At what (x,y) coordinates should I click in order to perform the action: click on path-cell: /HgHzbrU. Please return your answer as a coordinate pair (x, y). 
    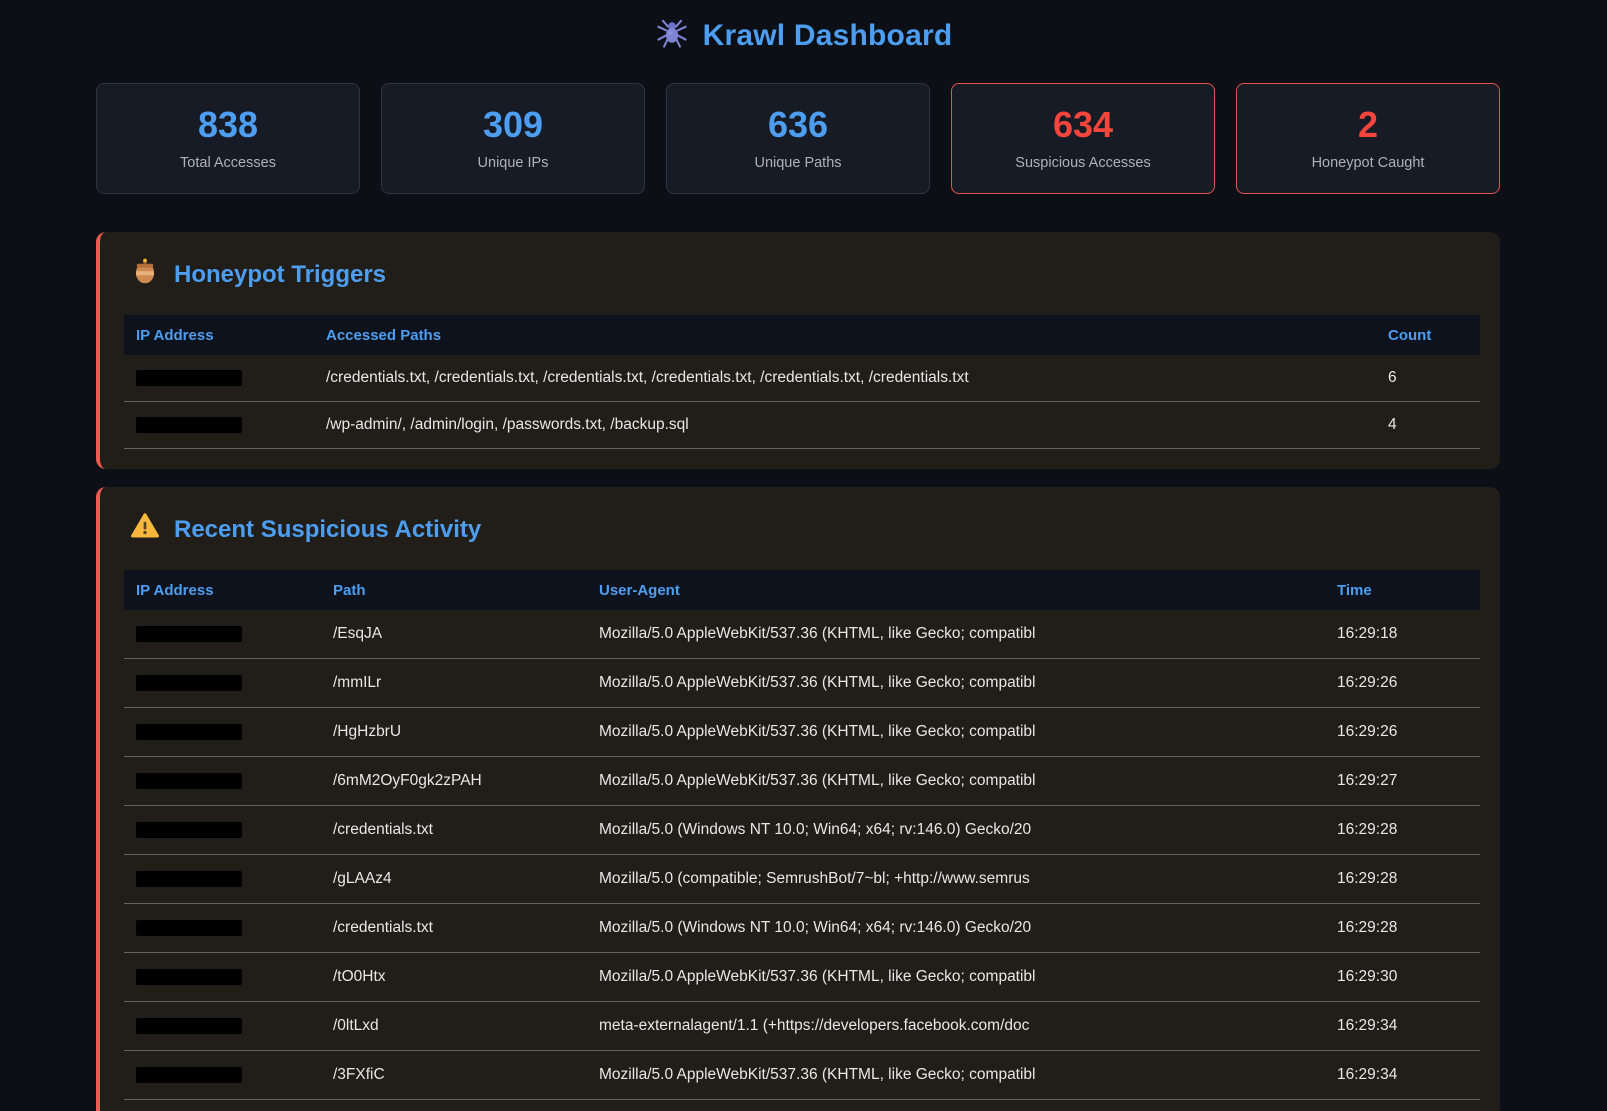
    Looking at the image, I should click on (454, 732).